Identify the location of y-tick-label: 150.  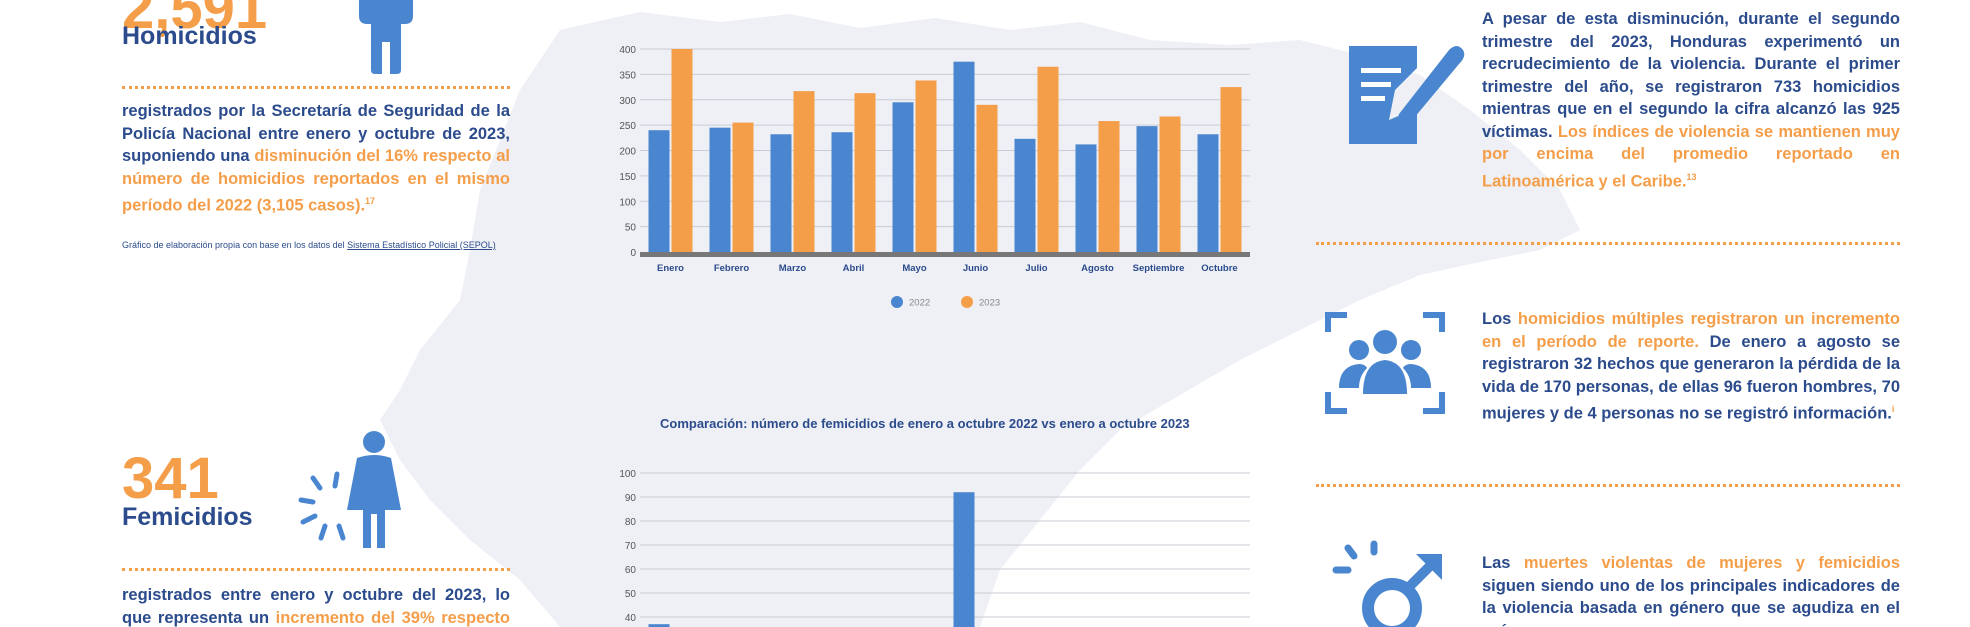
(627, 177).